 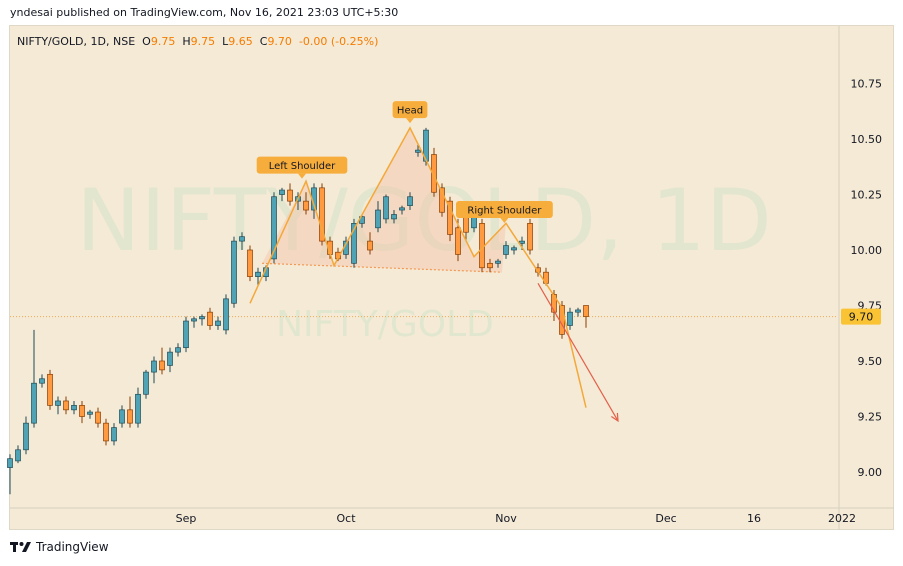 What do you see at coordinates (346, 518) in the screenshot?
I see `x-tick-label: Oct` at bounding box center [346, 518].